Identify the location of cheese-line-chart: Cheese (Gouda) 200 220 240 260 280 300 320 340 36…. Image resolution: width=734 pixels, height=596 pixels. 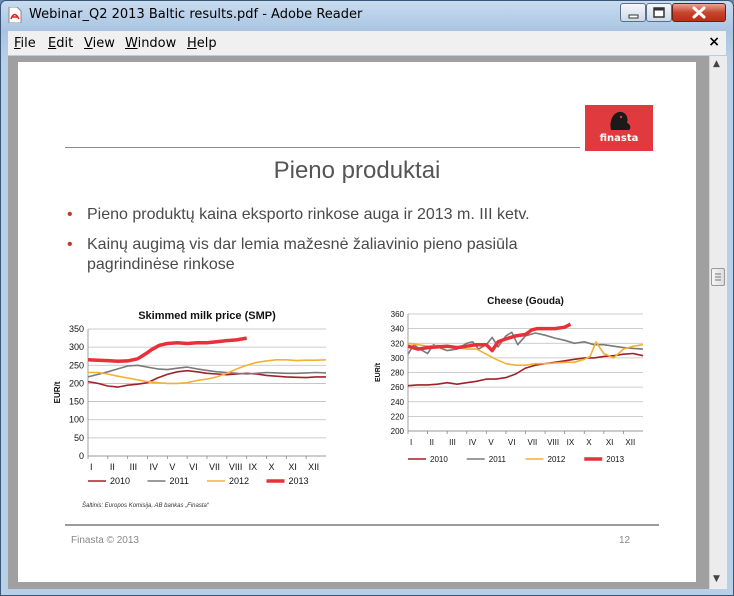
(509, 380).